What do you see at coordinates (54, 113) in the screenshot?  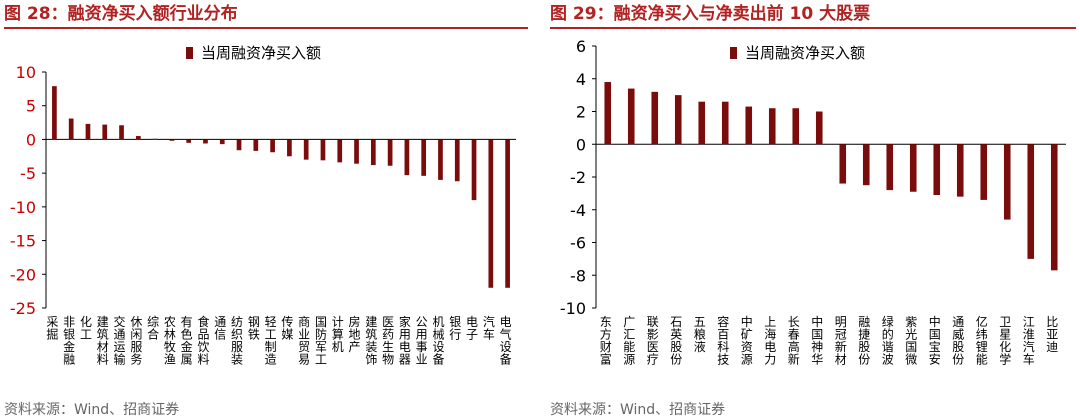 I see `bar-采掘` at bounding box center [54, 113].